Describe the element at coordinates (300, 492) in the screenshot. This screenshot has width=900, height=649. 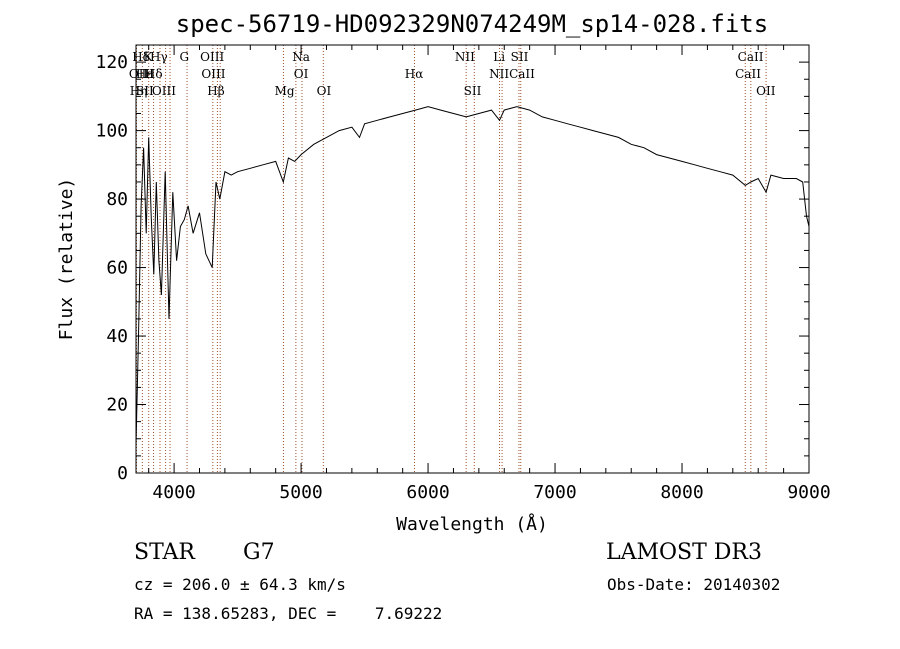
I see `x-tick-label: 5000` at that location.